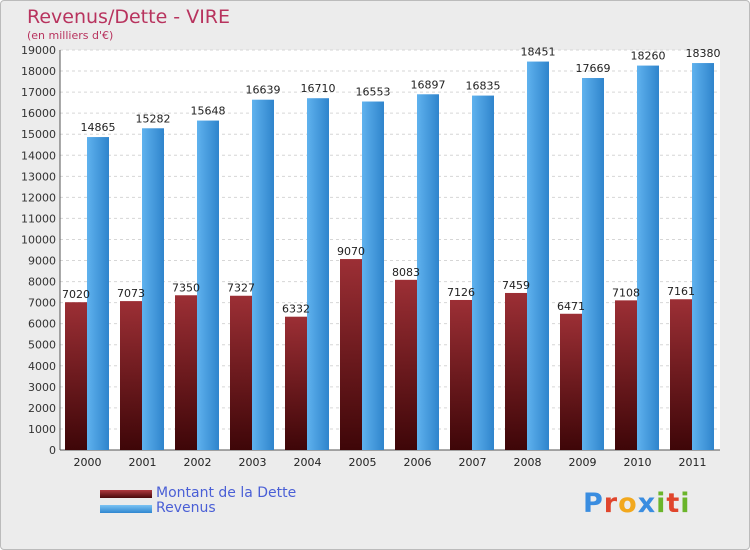 The image size is (750, 550). Describe the element at coordinates (373, 92) in the screenshot. I see `data-label-revenus: 16553` at that location.